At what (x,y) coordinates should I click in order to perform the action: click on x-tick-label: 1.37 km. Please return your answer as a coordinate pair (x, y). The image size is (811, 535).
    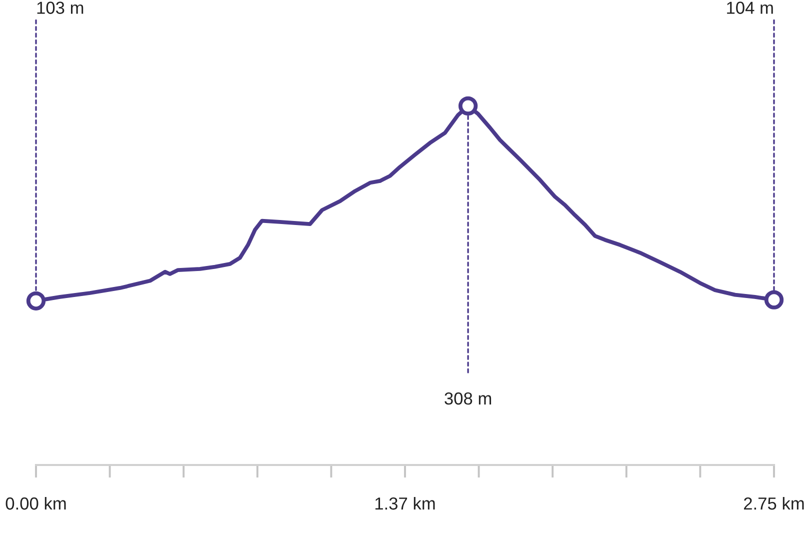
    Looking at the image, I should click on (405, 503).